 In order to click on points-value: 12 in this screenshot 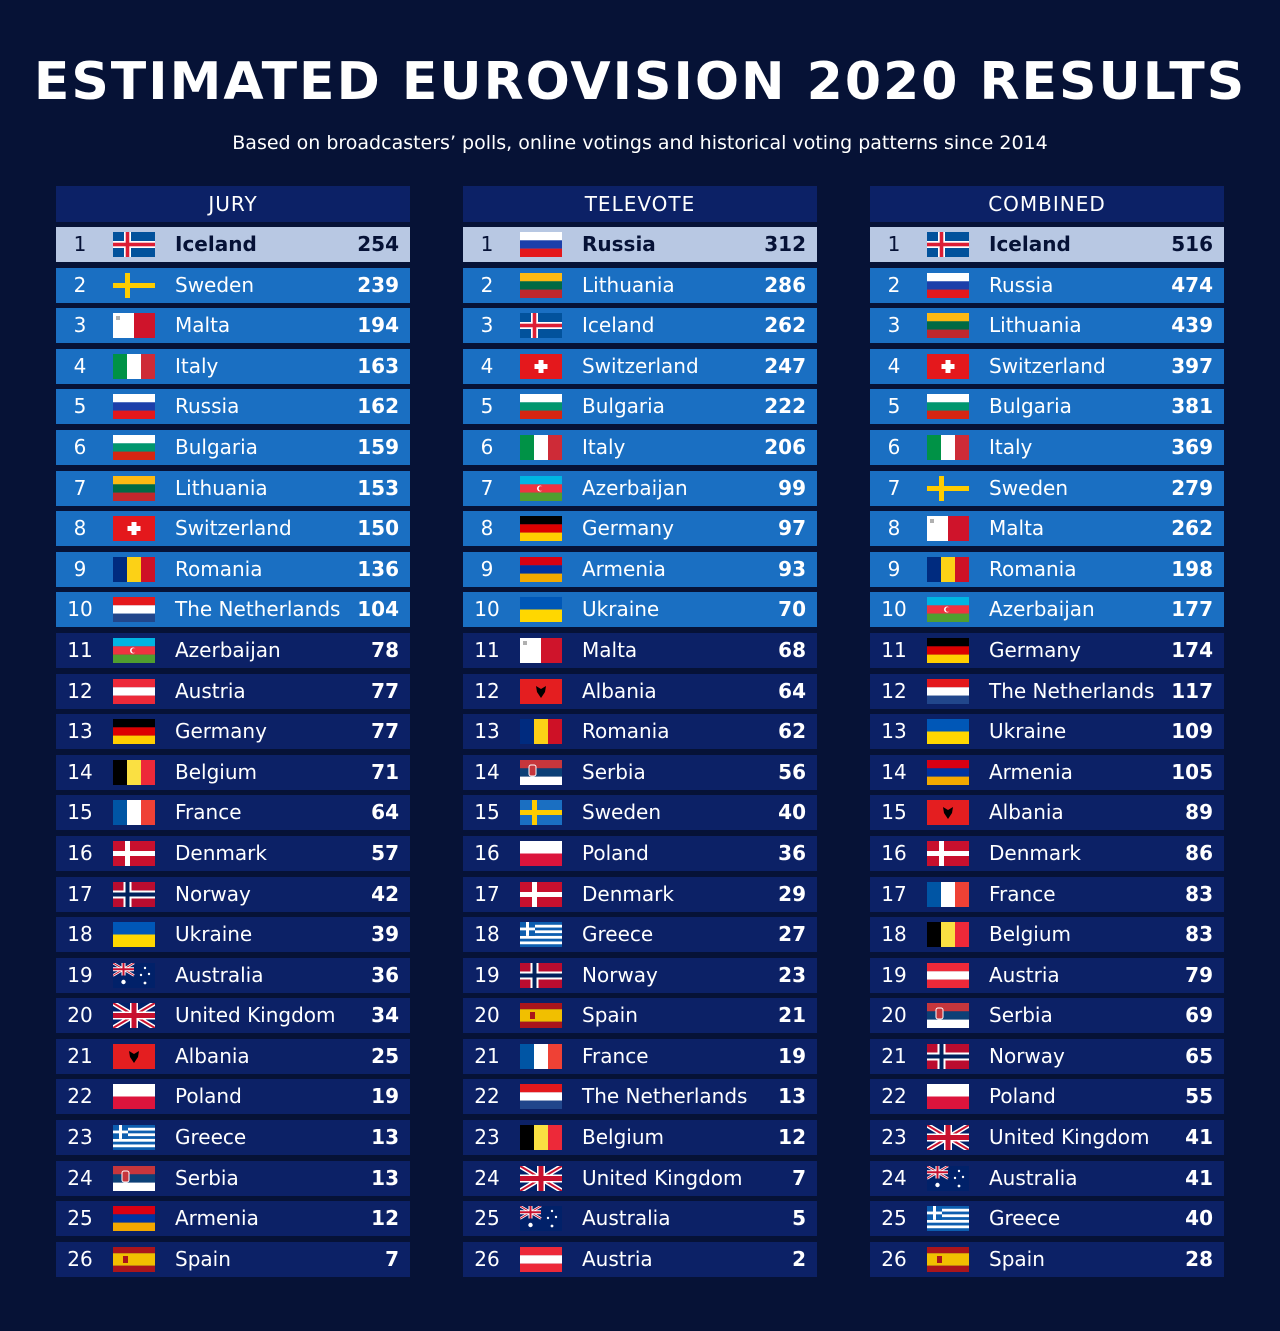, I will do `click(385, 1218)`.